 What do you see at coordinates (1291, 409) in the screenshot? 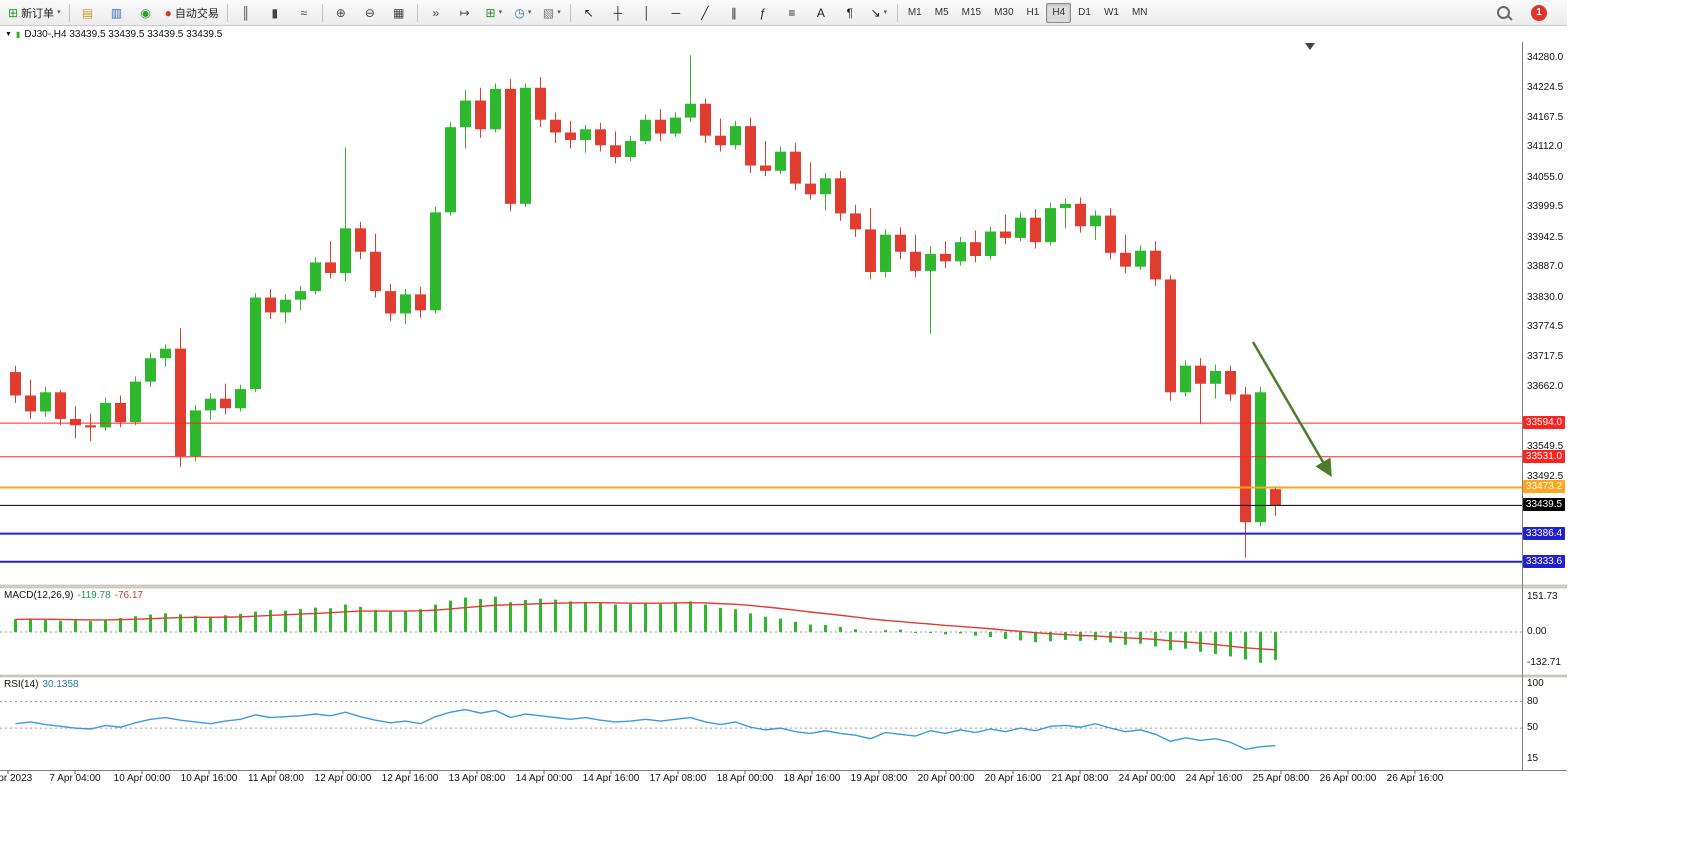
I see `trend-arrow` at bounding box center [1291, 409].